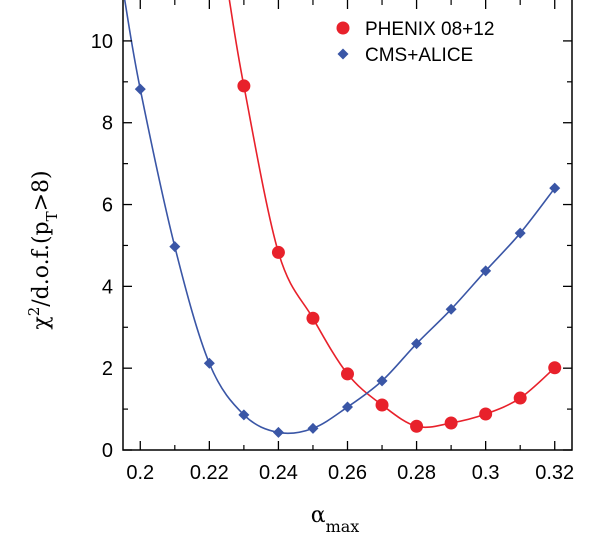 The width and height of the screenshot is (602, 533). Describe the element at coordinates (415, 42) in the screenshot. I see `legend: PHENIX 08+12 CMS+ALICE` at that location.